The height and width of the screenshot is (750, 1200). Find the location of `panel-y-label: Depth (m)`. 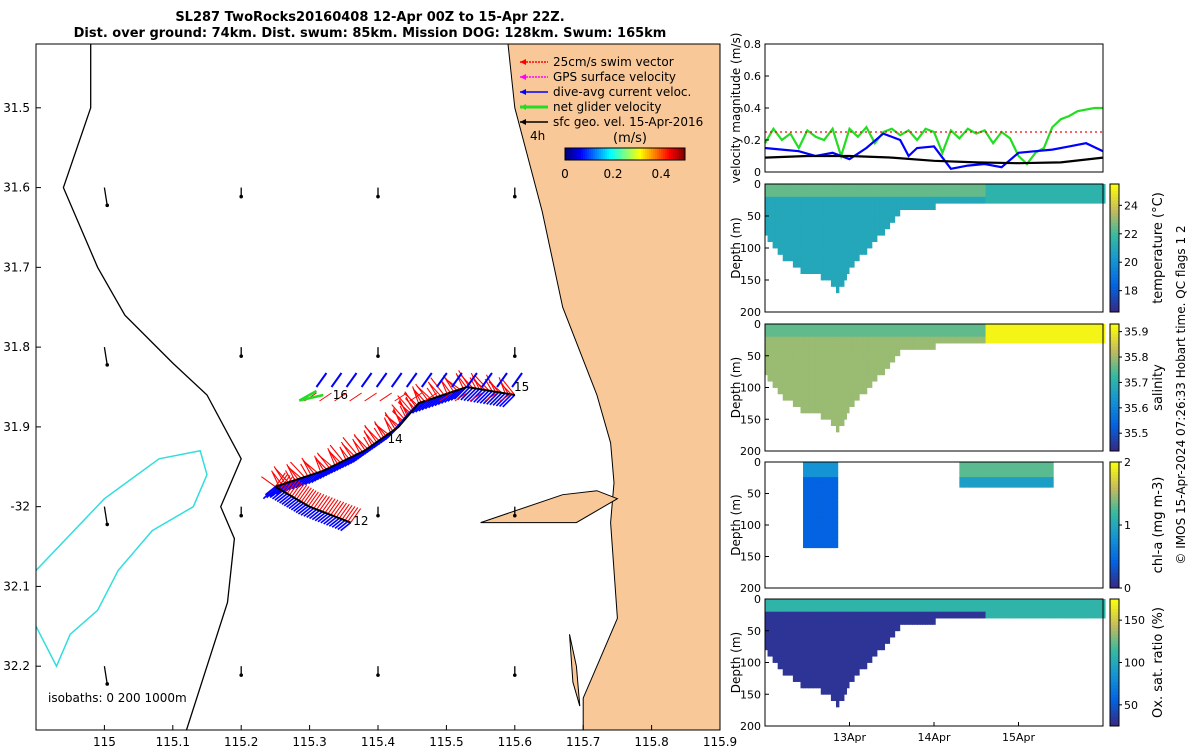

panel-y-label: Depth (m) is located at coordinates (736, 247).